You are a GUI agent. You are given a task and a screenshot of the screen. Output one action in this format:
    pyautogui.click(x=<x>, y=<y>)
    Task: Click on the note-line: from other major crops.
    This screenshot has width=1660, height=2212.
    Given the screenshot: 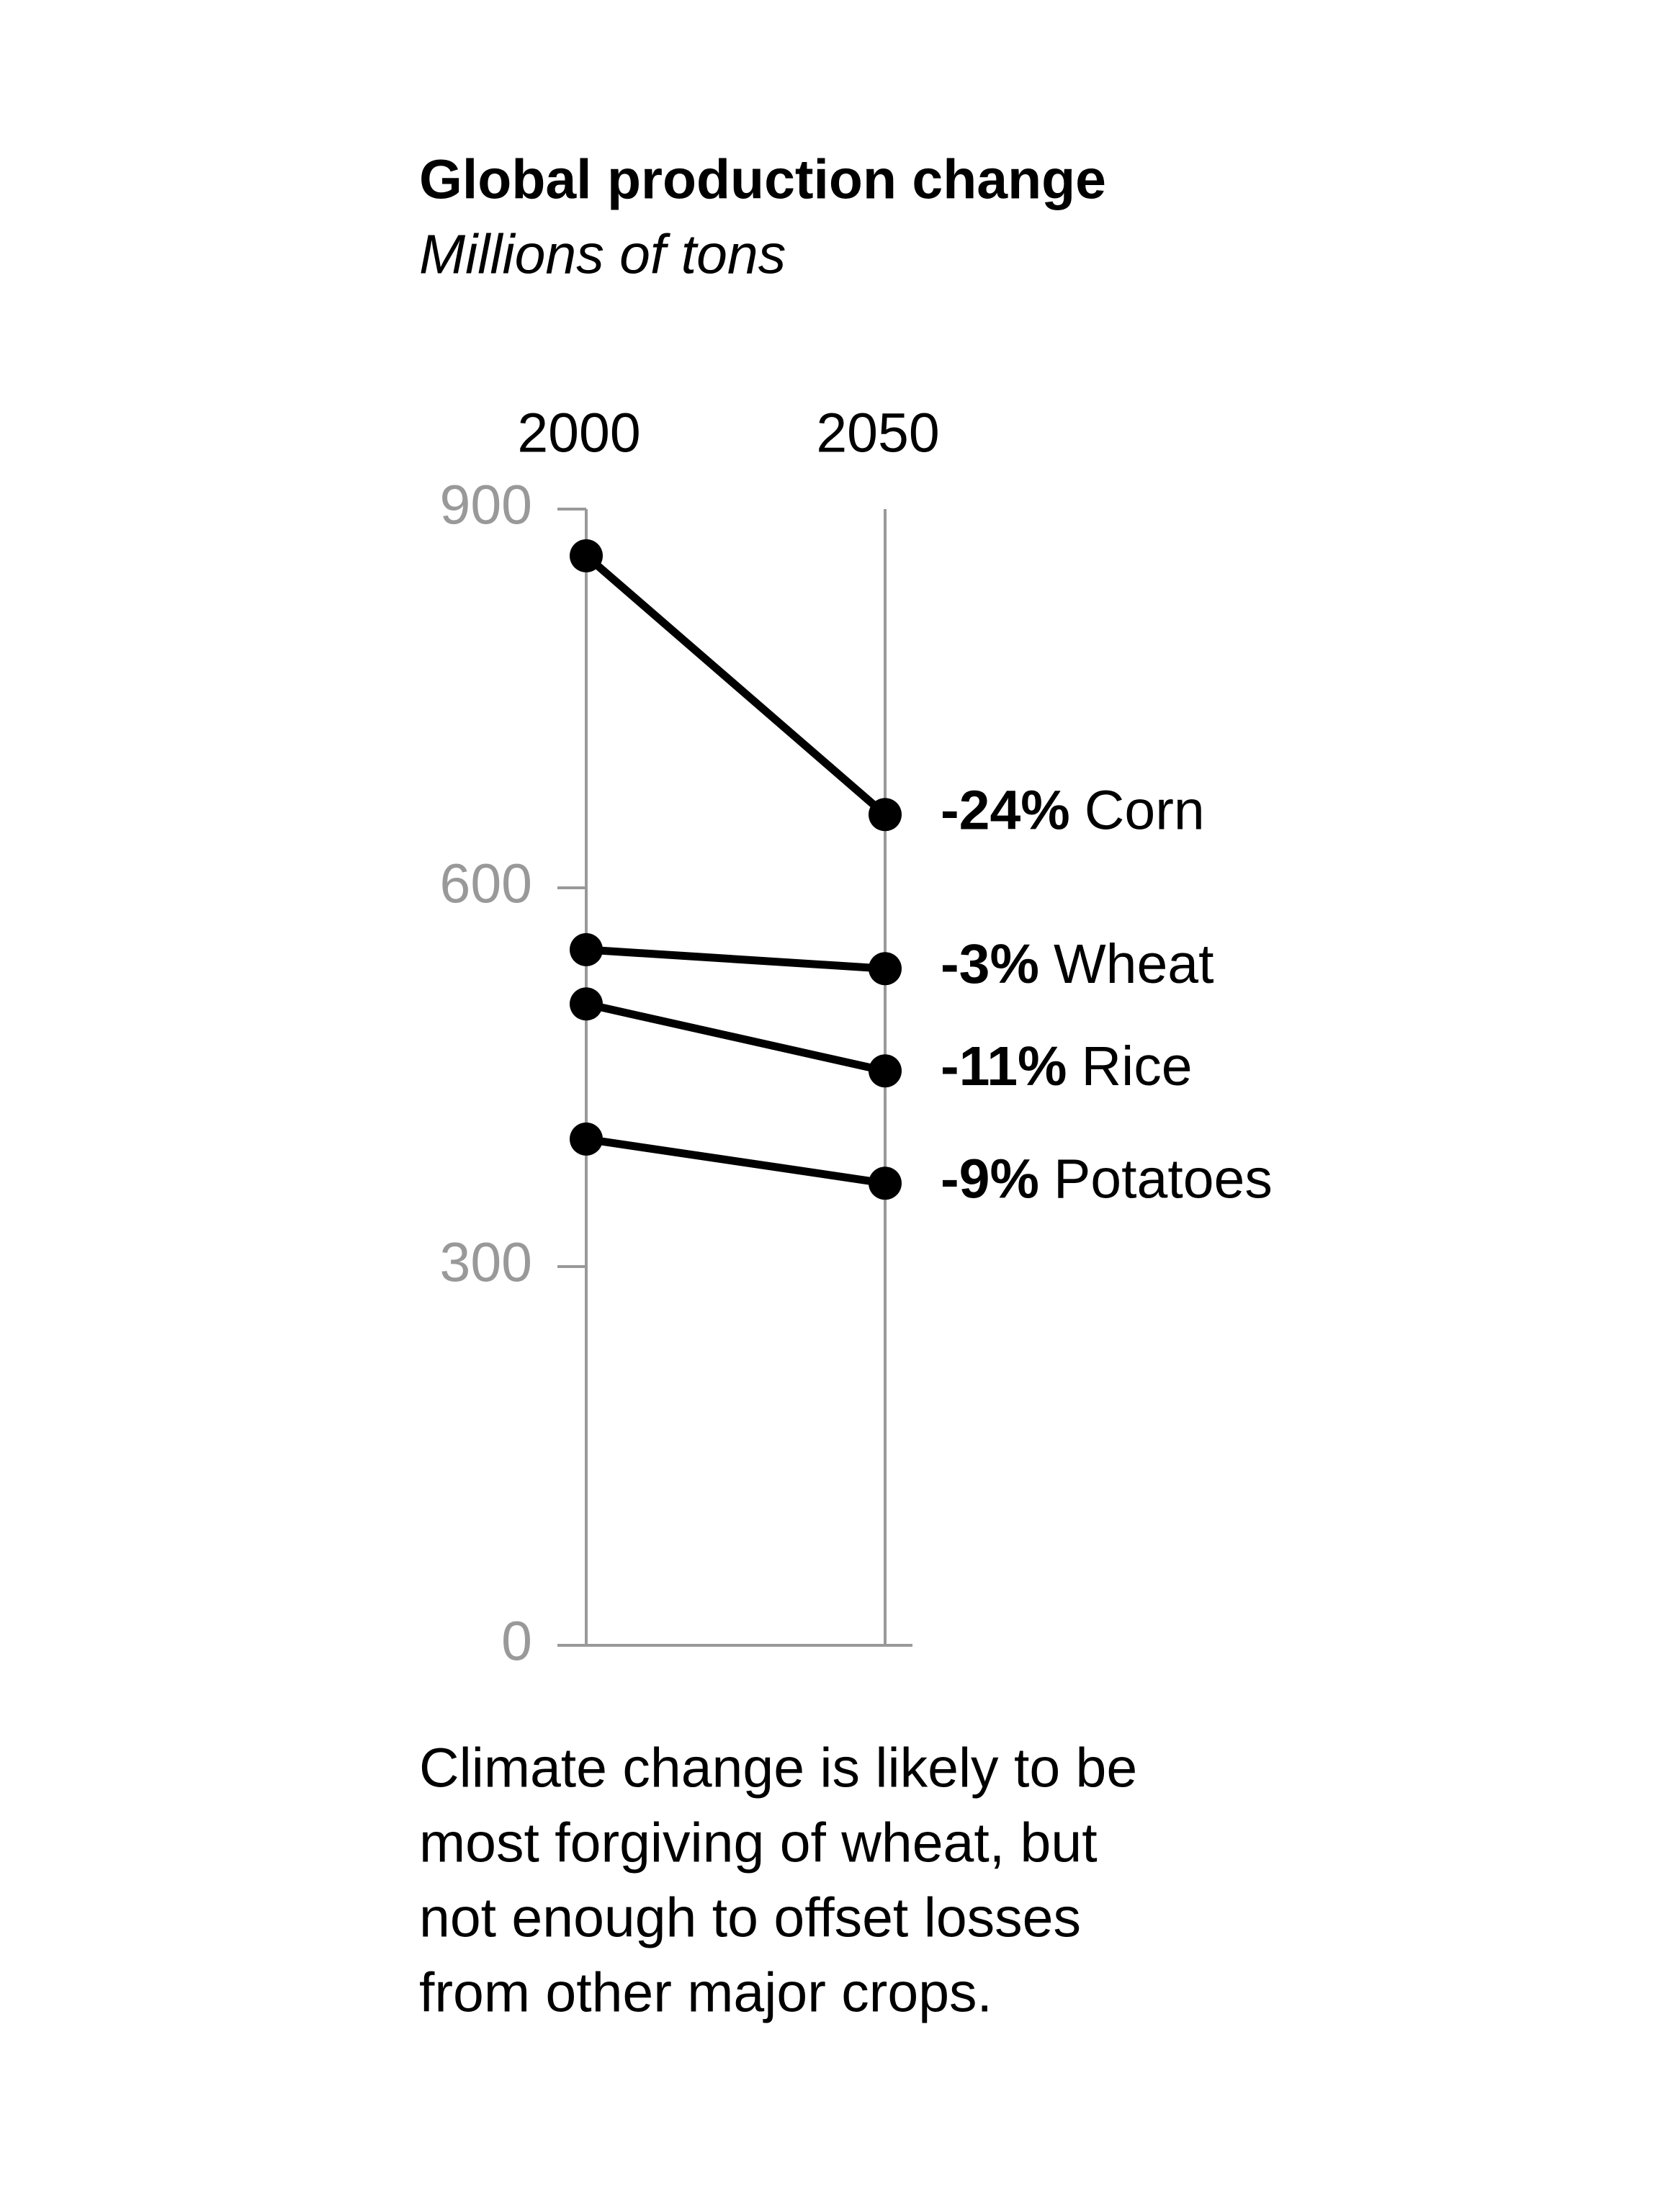 What is the action you would take?
    pyautogui.click(x=705, y=1992)
    